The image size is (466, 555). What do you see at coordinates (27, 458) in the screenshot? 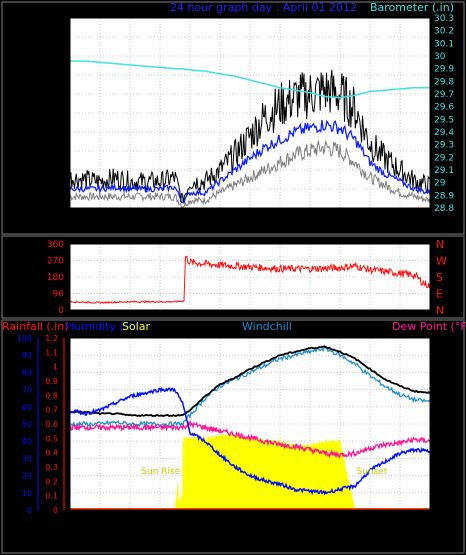
I see `humidity-y-tick-label: 30` at bounding box center [27, 458].